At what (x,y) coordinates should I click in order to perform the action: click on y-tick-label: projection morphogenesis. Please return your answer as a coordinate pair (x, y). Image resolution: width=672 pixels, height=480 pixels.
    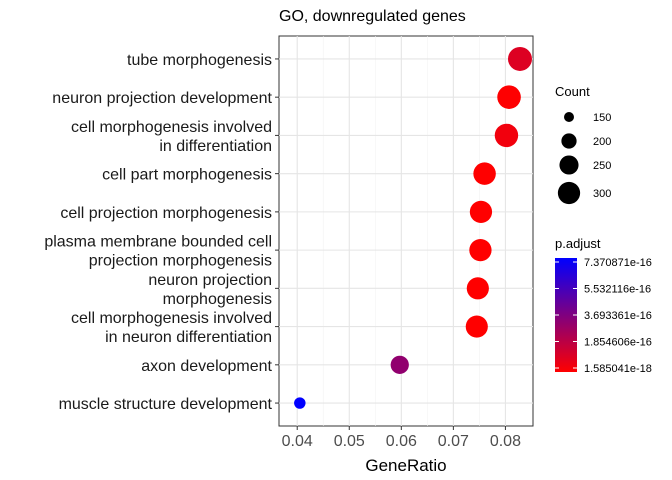
    Looking at the image, I should click on (180, 261).